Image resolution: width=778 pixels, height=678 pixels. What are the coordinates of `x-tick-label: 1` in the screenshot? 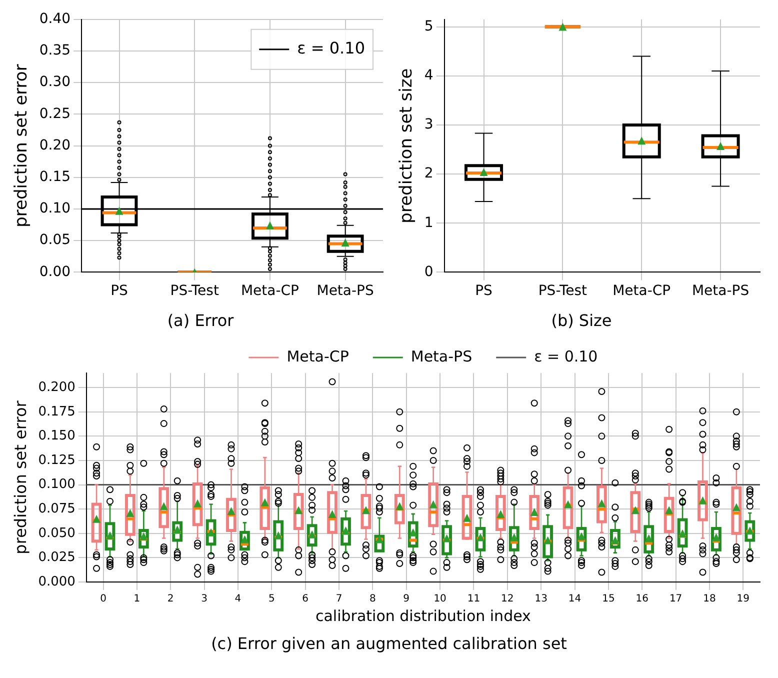 It's located at (137, 599).